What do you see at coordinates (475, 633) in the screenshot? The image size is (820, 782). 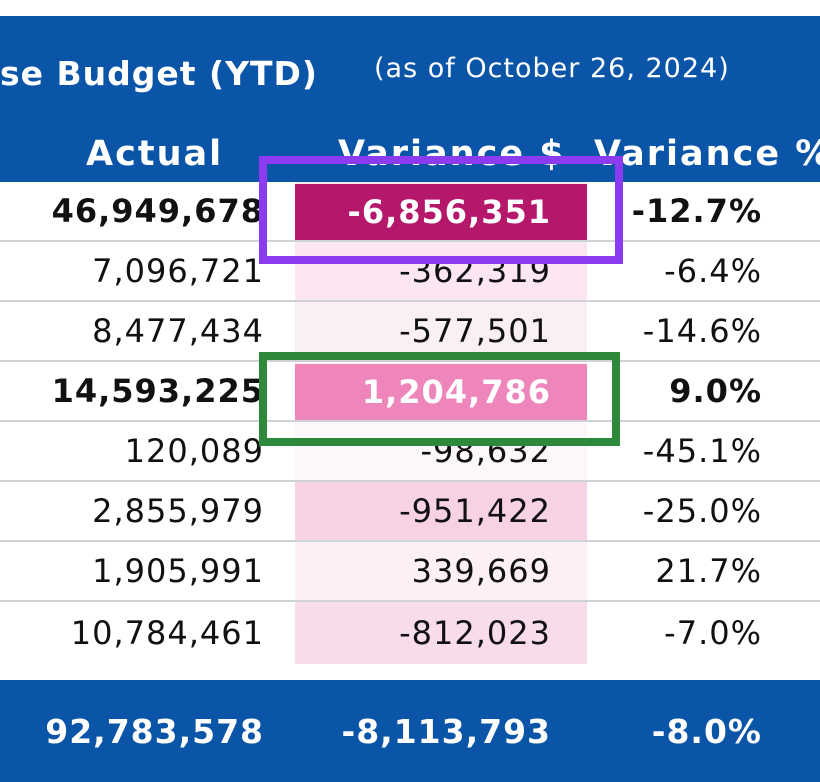 I see `variance-cell: -812,023` at bounding box center [475, 633].